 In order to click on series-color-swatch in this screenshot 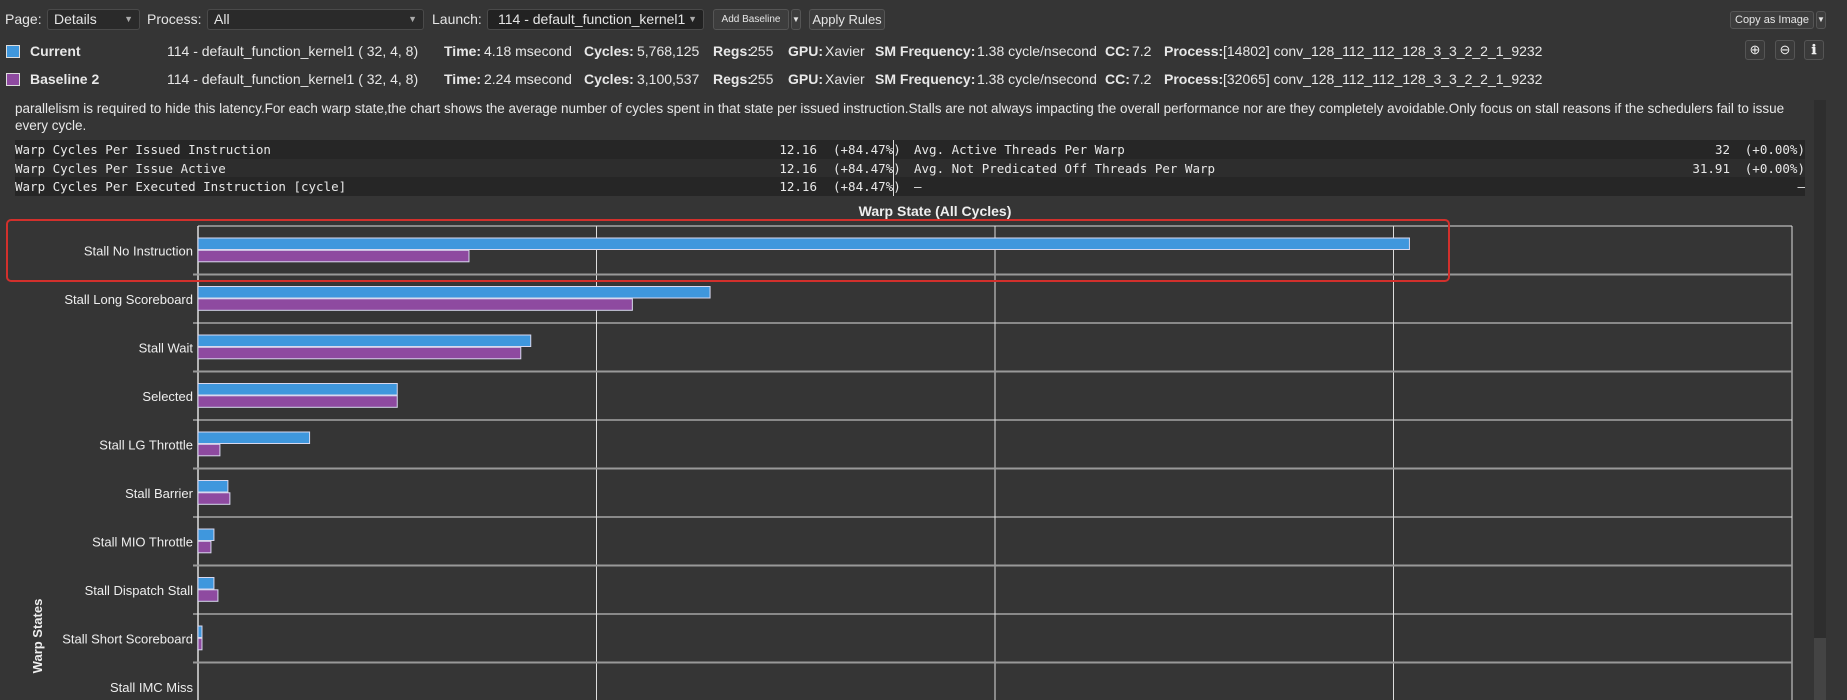, I will do `click(13, 51)`.